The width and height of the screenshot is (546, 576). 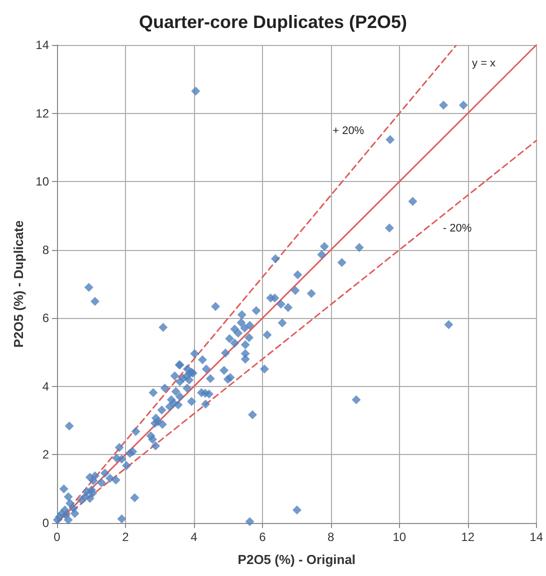 What do you see at coordinates (399, 537) in the screenshot?
I see `x-tick-label: 10` at bounding box center [399, 537].